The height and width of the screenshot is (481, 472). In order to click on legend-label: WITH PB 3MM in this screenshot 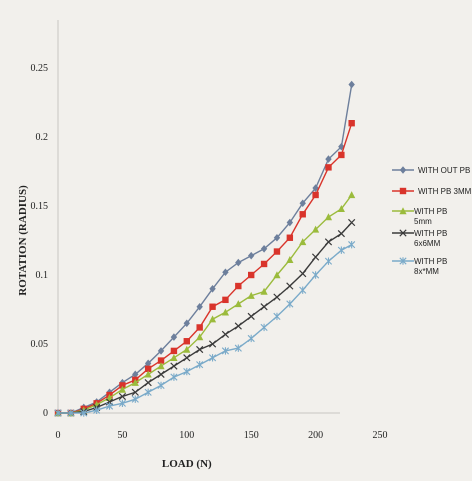, I will do `click(445, 191)`.